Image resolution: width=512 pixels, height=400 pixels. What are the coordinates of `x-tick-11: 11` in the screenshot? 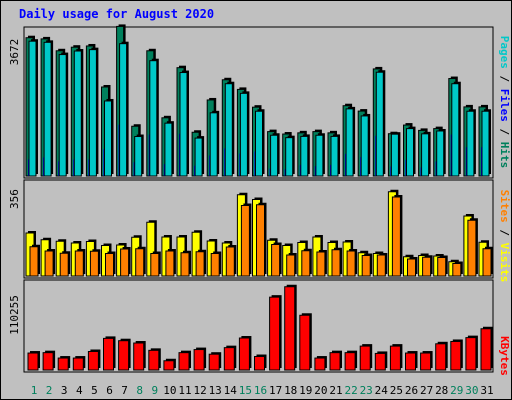 It's located at (184, 390).